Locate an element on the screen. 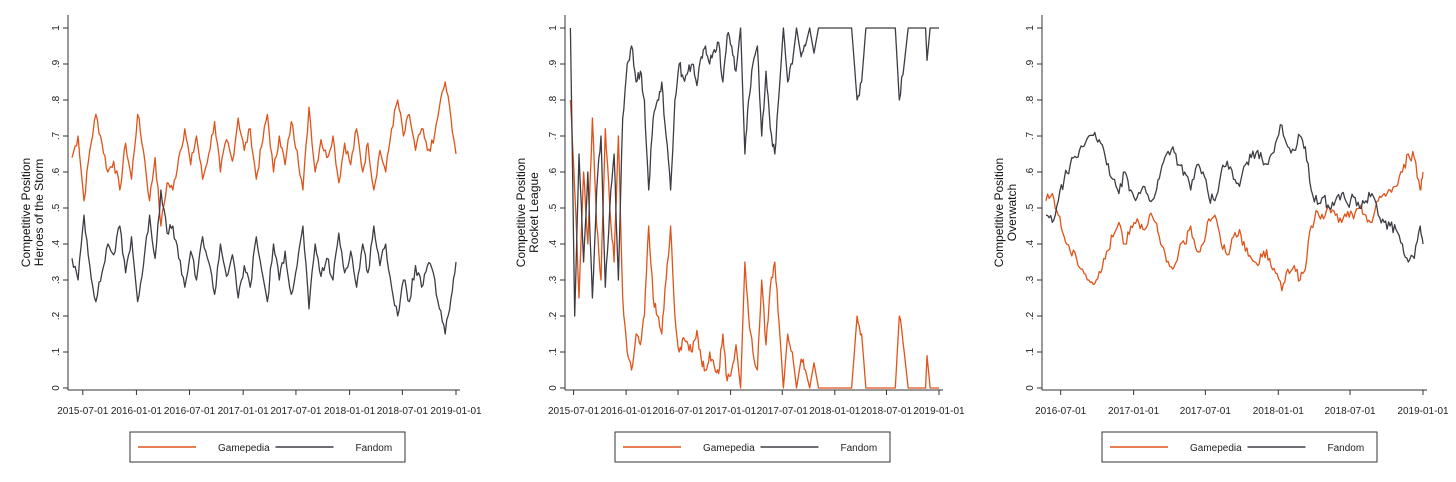  chart-3-series-fandom-line is located at coordinates (1234, 193).